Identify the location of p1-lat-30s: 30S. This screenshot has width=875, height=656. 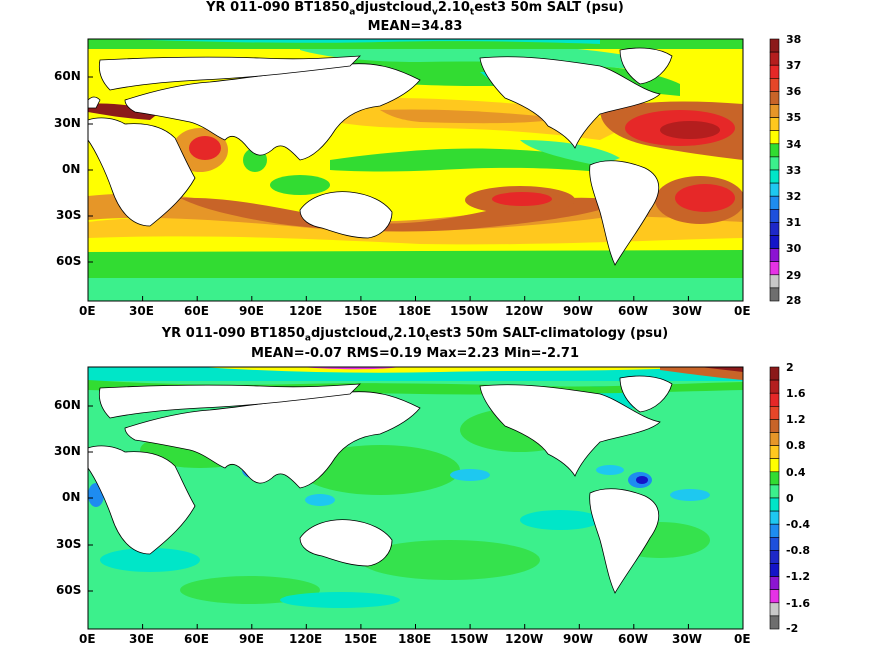
(69, 215).